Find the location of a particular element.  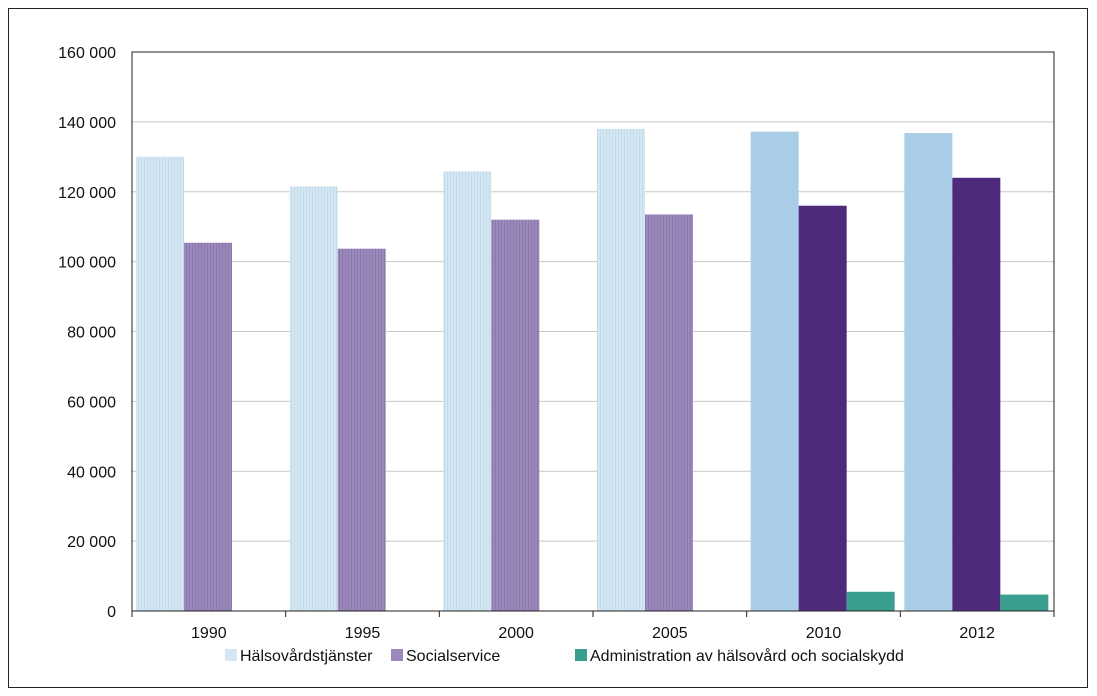

legend-item-socialservice-swatch is located at coordinates (397, 655).